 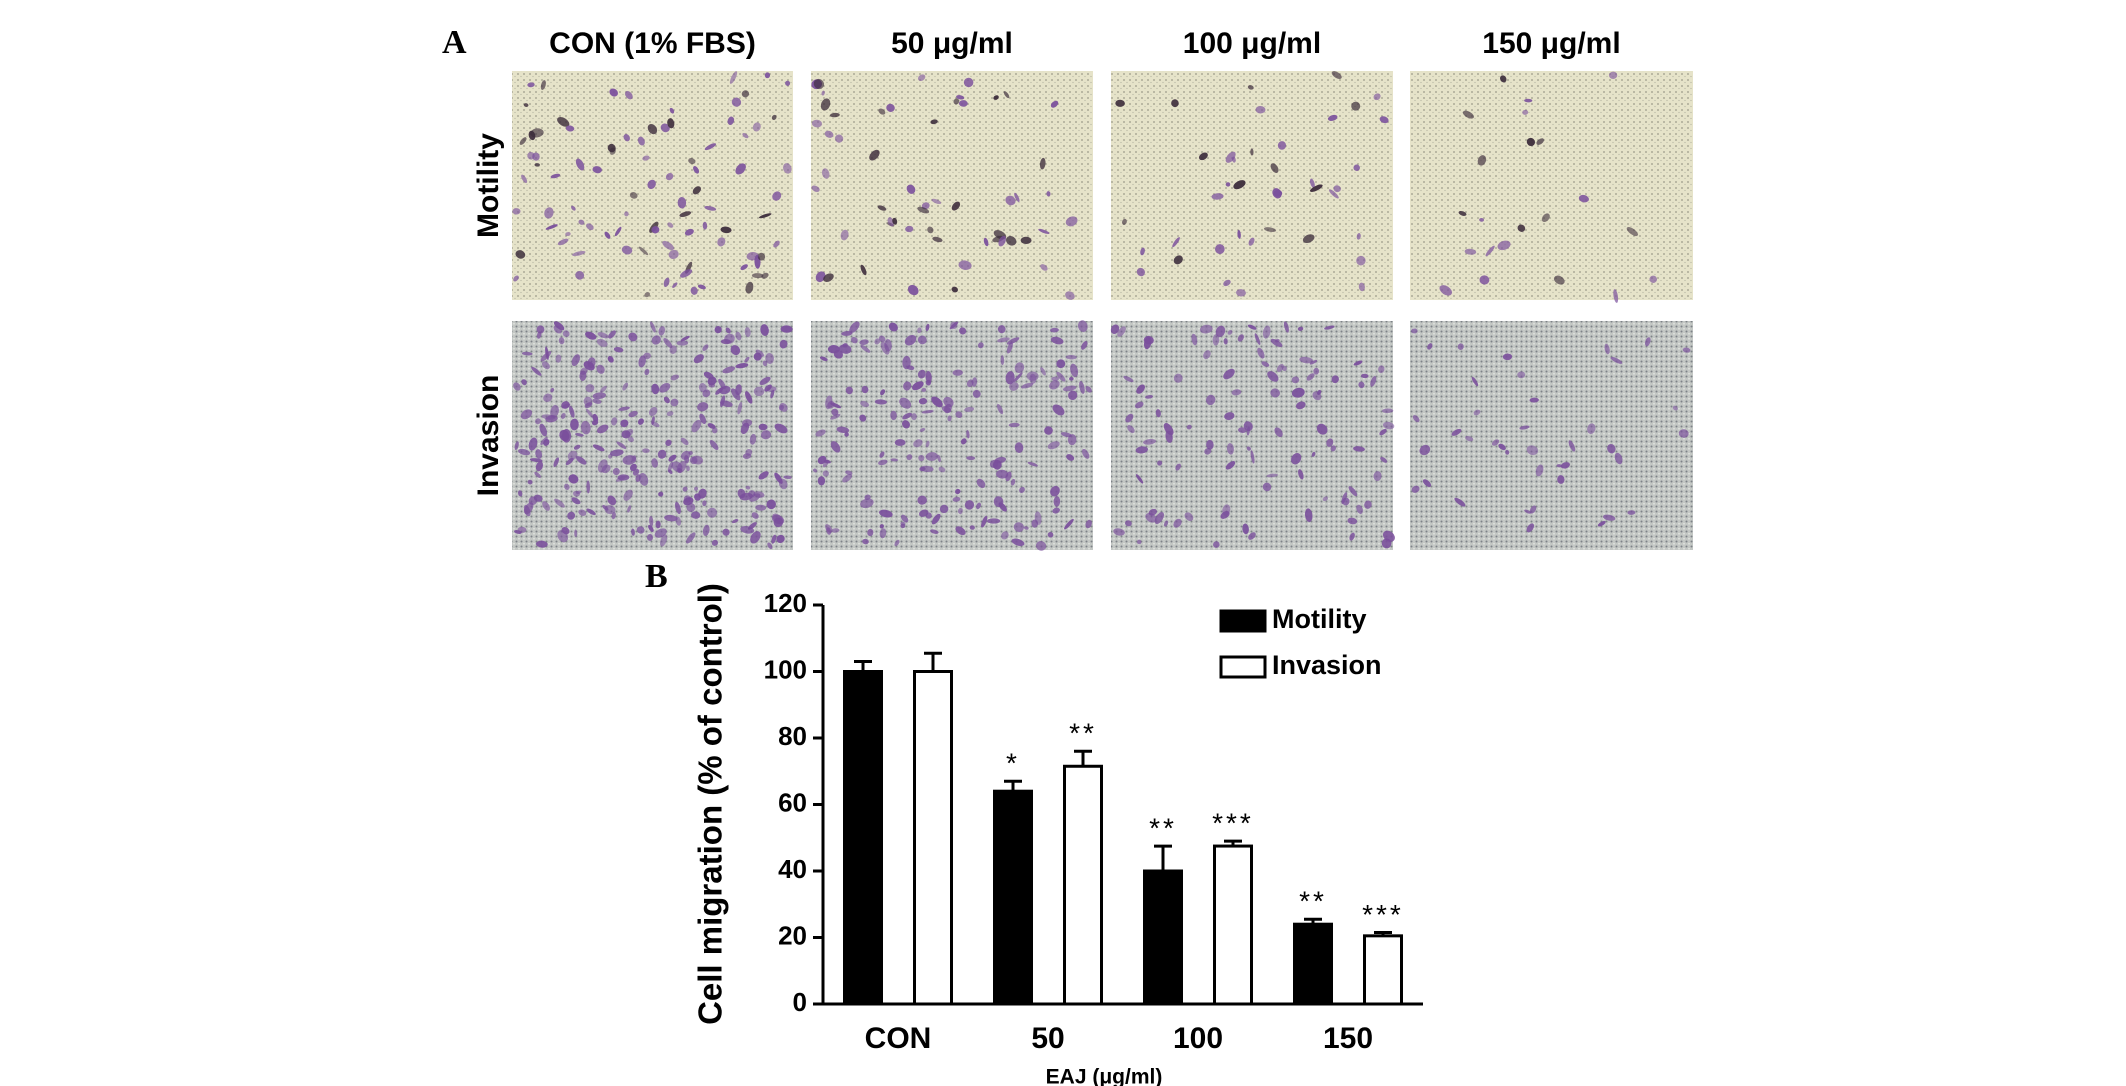 What do you see at coordinates (792, 802) in the screenshot?
I see `y-tick-label: 60` at bounding box center [792, 802].